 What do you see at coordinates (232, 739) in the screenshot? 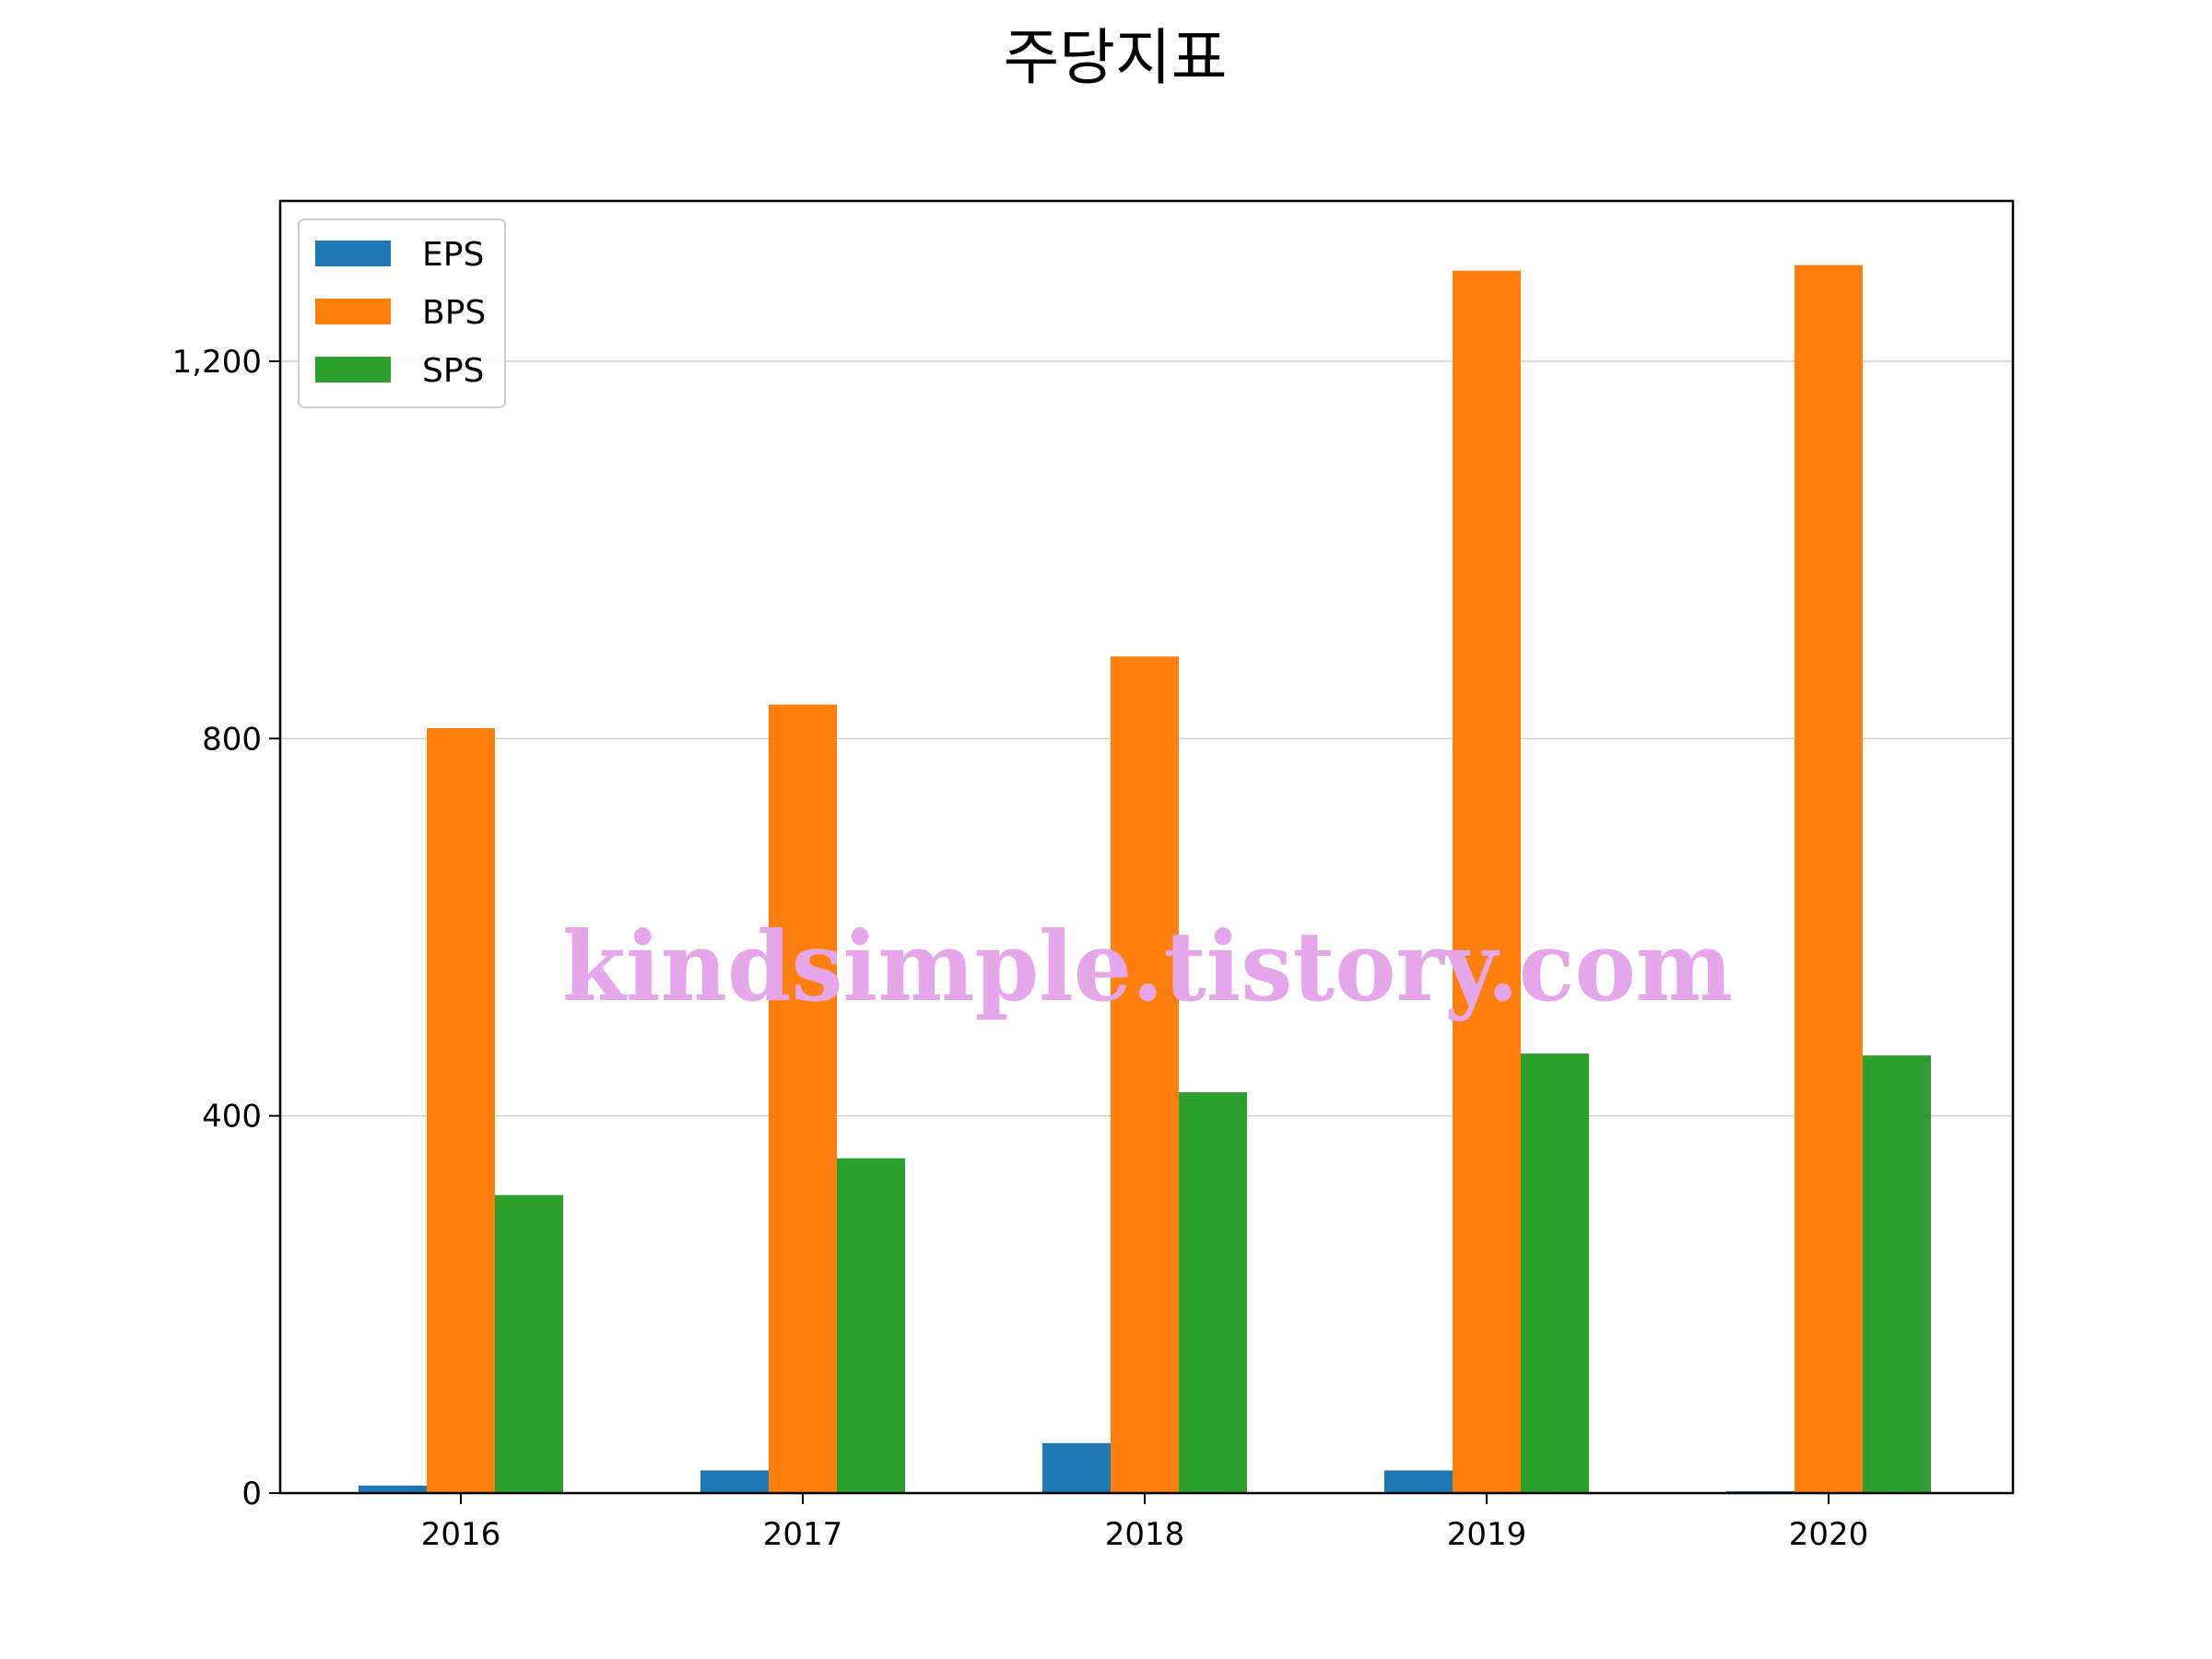
I see `y-tick-label: 800` at bounding box center [232, 739].